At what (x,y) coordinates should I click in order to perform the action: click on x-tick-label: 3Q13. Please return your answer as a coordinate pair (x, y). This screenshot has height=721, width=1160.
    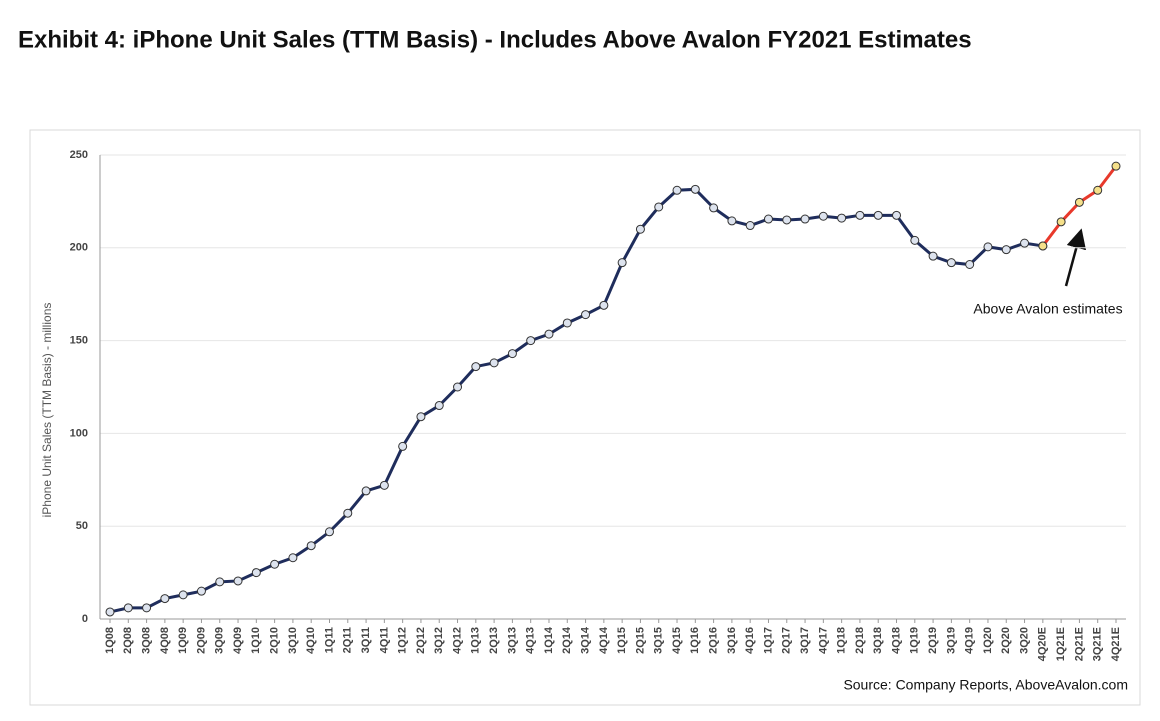
    Looking at the image, I should click on (512, 640).